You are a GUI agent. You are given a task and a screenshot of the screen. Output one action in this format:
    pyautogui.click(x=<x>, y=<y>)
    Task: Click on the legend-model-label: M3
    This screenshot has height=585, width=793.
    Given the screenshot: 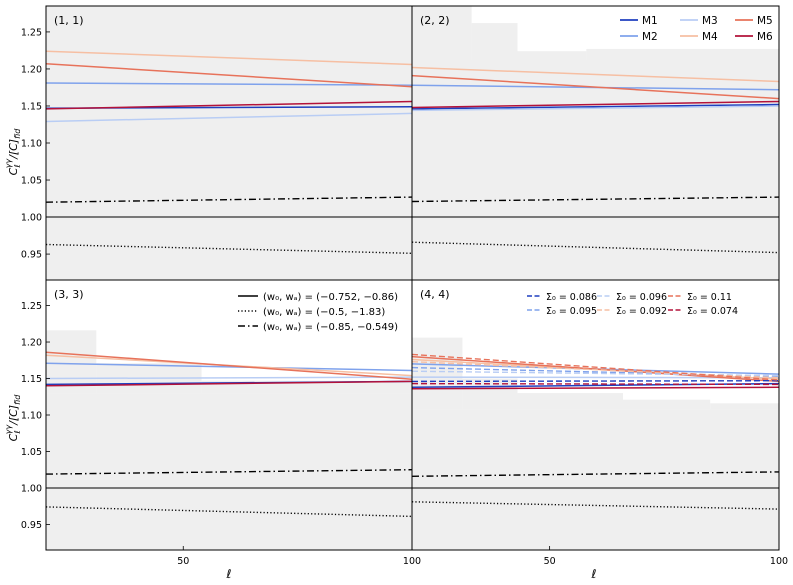 What is the action you would take?
    pyautogui.click(x=710, y=21)
    